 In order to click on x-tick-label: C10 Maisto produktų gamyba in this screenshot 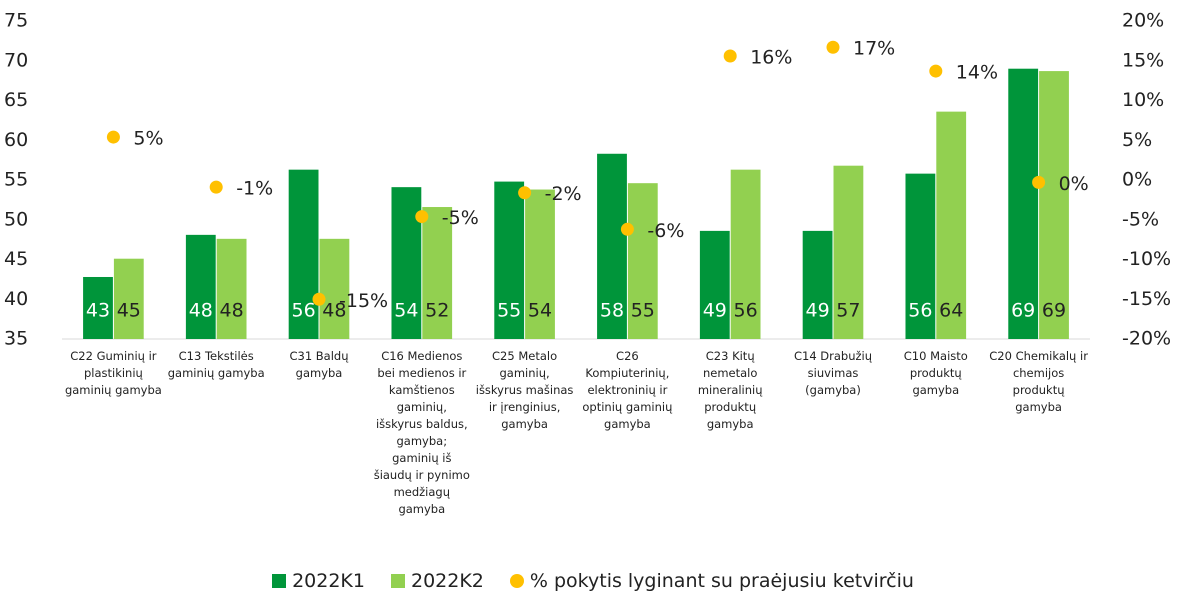, I will do `click(935, 373)`.